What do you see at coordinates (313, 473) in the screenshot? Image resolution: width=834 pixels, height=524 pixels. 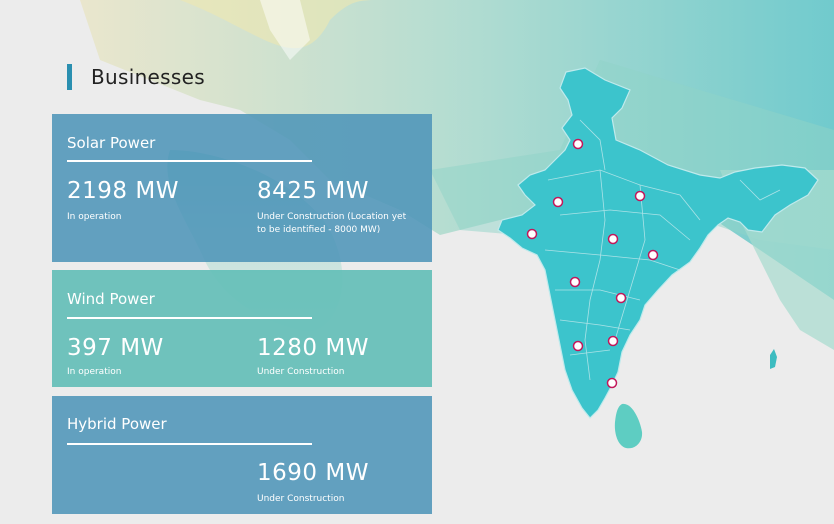 I see `under-construction-value: 1690 MW` at bounding box center [313, 473].